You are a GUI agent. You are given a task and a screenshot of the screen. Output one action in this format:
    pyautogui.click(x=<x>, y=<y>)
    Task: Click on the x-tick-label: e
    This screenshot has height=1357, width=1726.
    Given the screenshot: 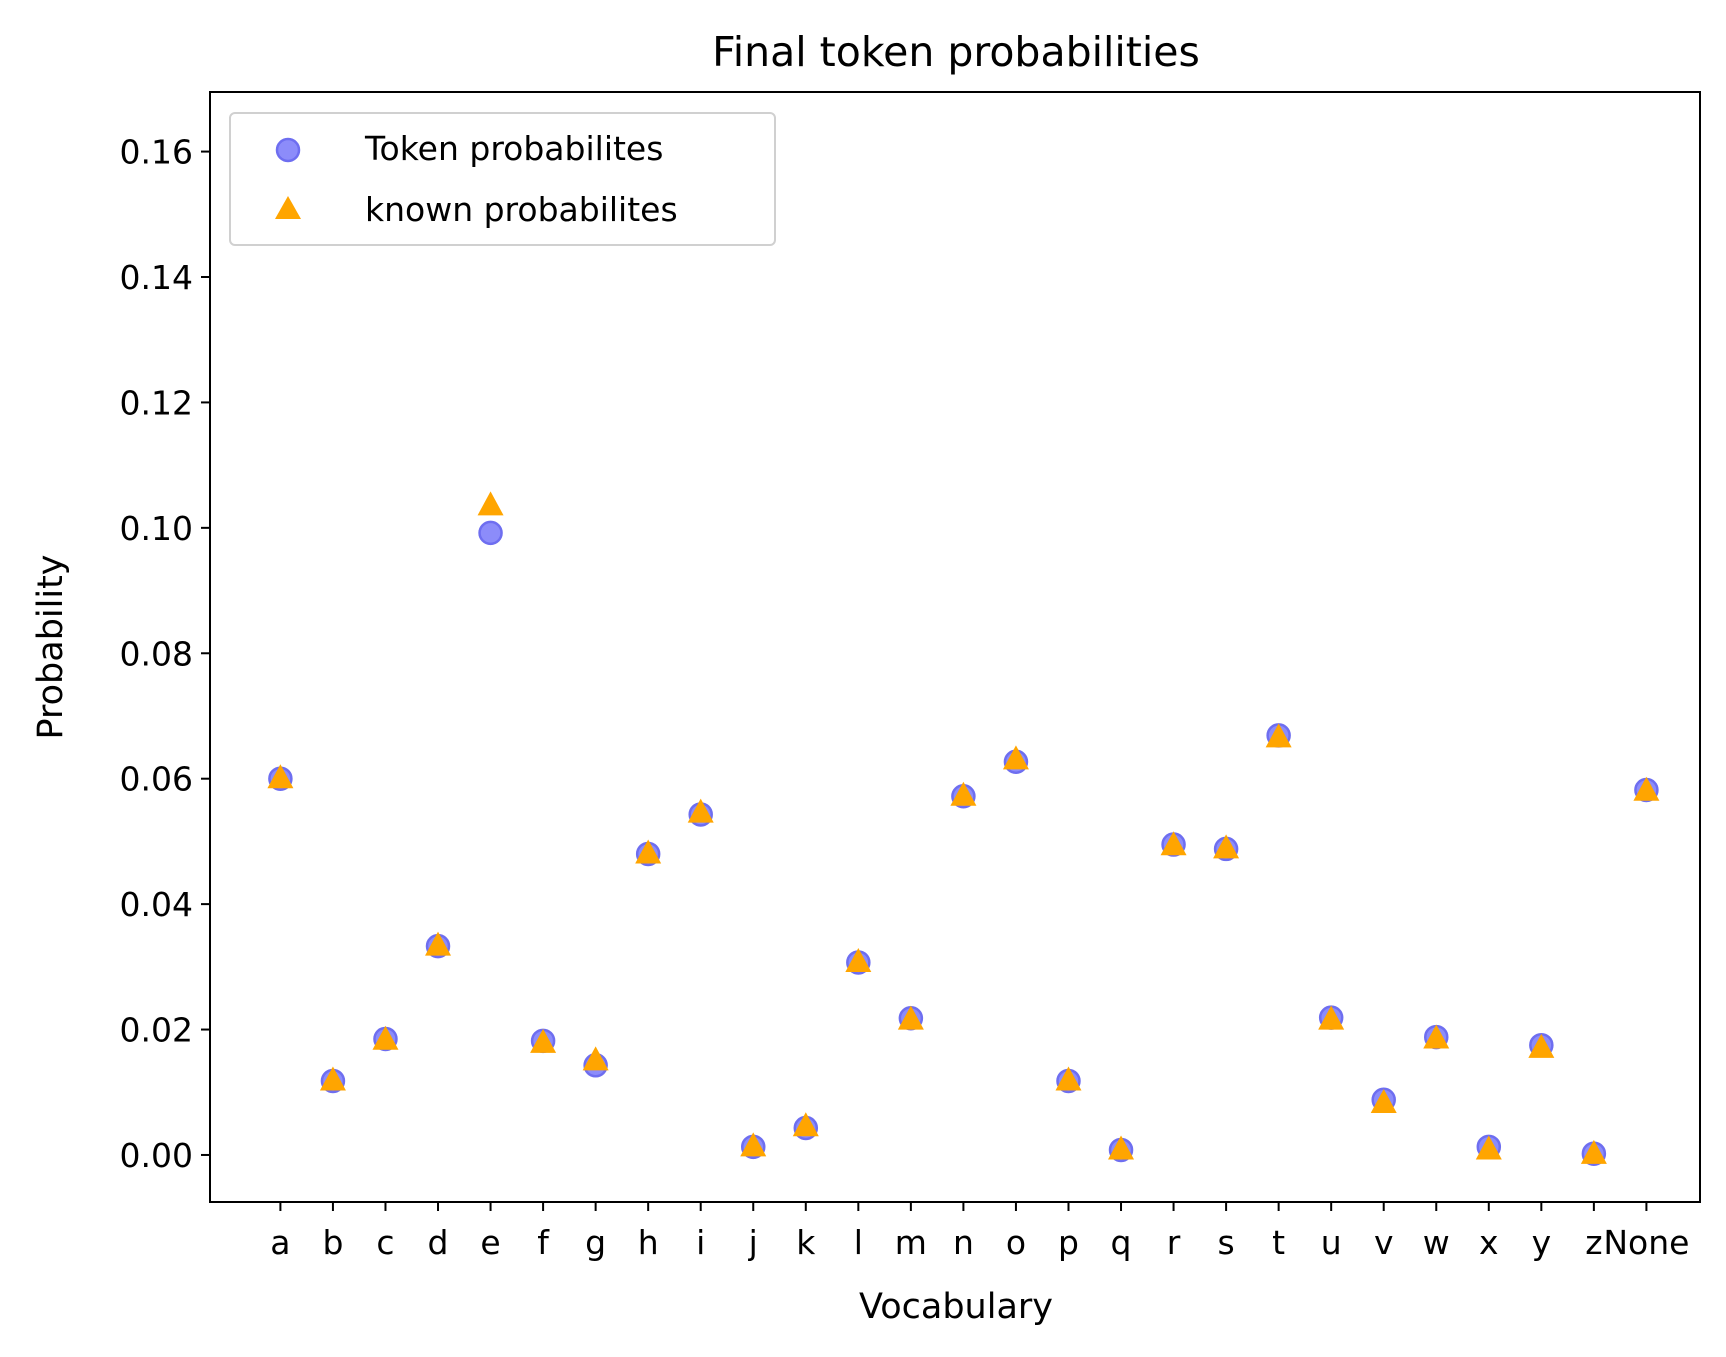 What is the action you would take?
    pyautogui.click(x=490, y=1242)
    